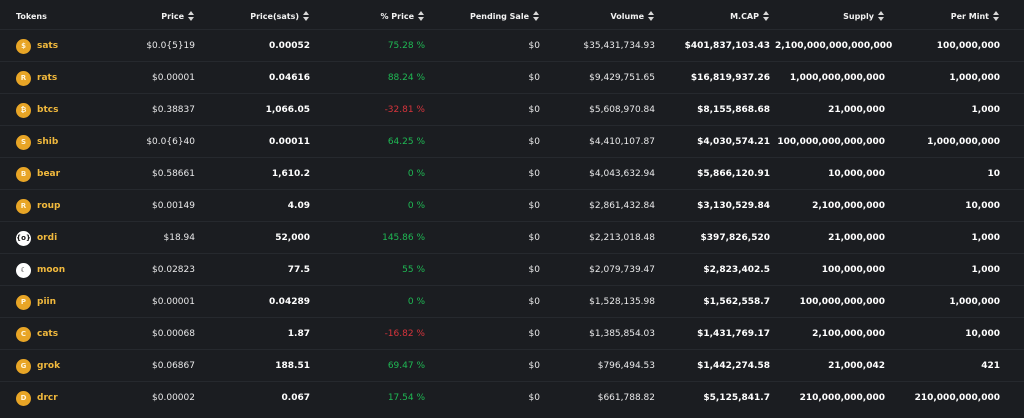 This screenshot has height=418, width=1024. What do you see at coordinates (51, 270) in the screenshot?
I see `token-name: moon` at bounding box center [51, 270].